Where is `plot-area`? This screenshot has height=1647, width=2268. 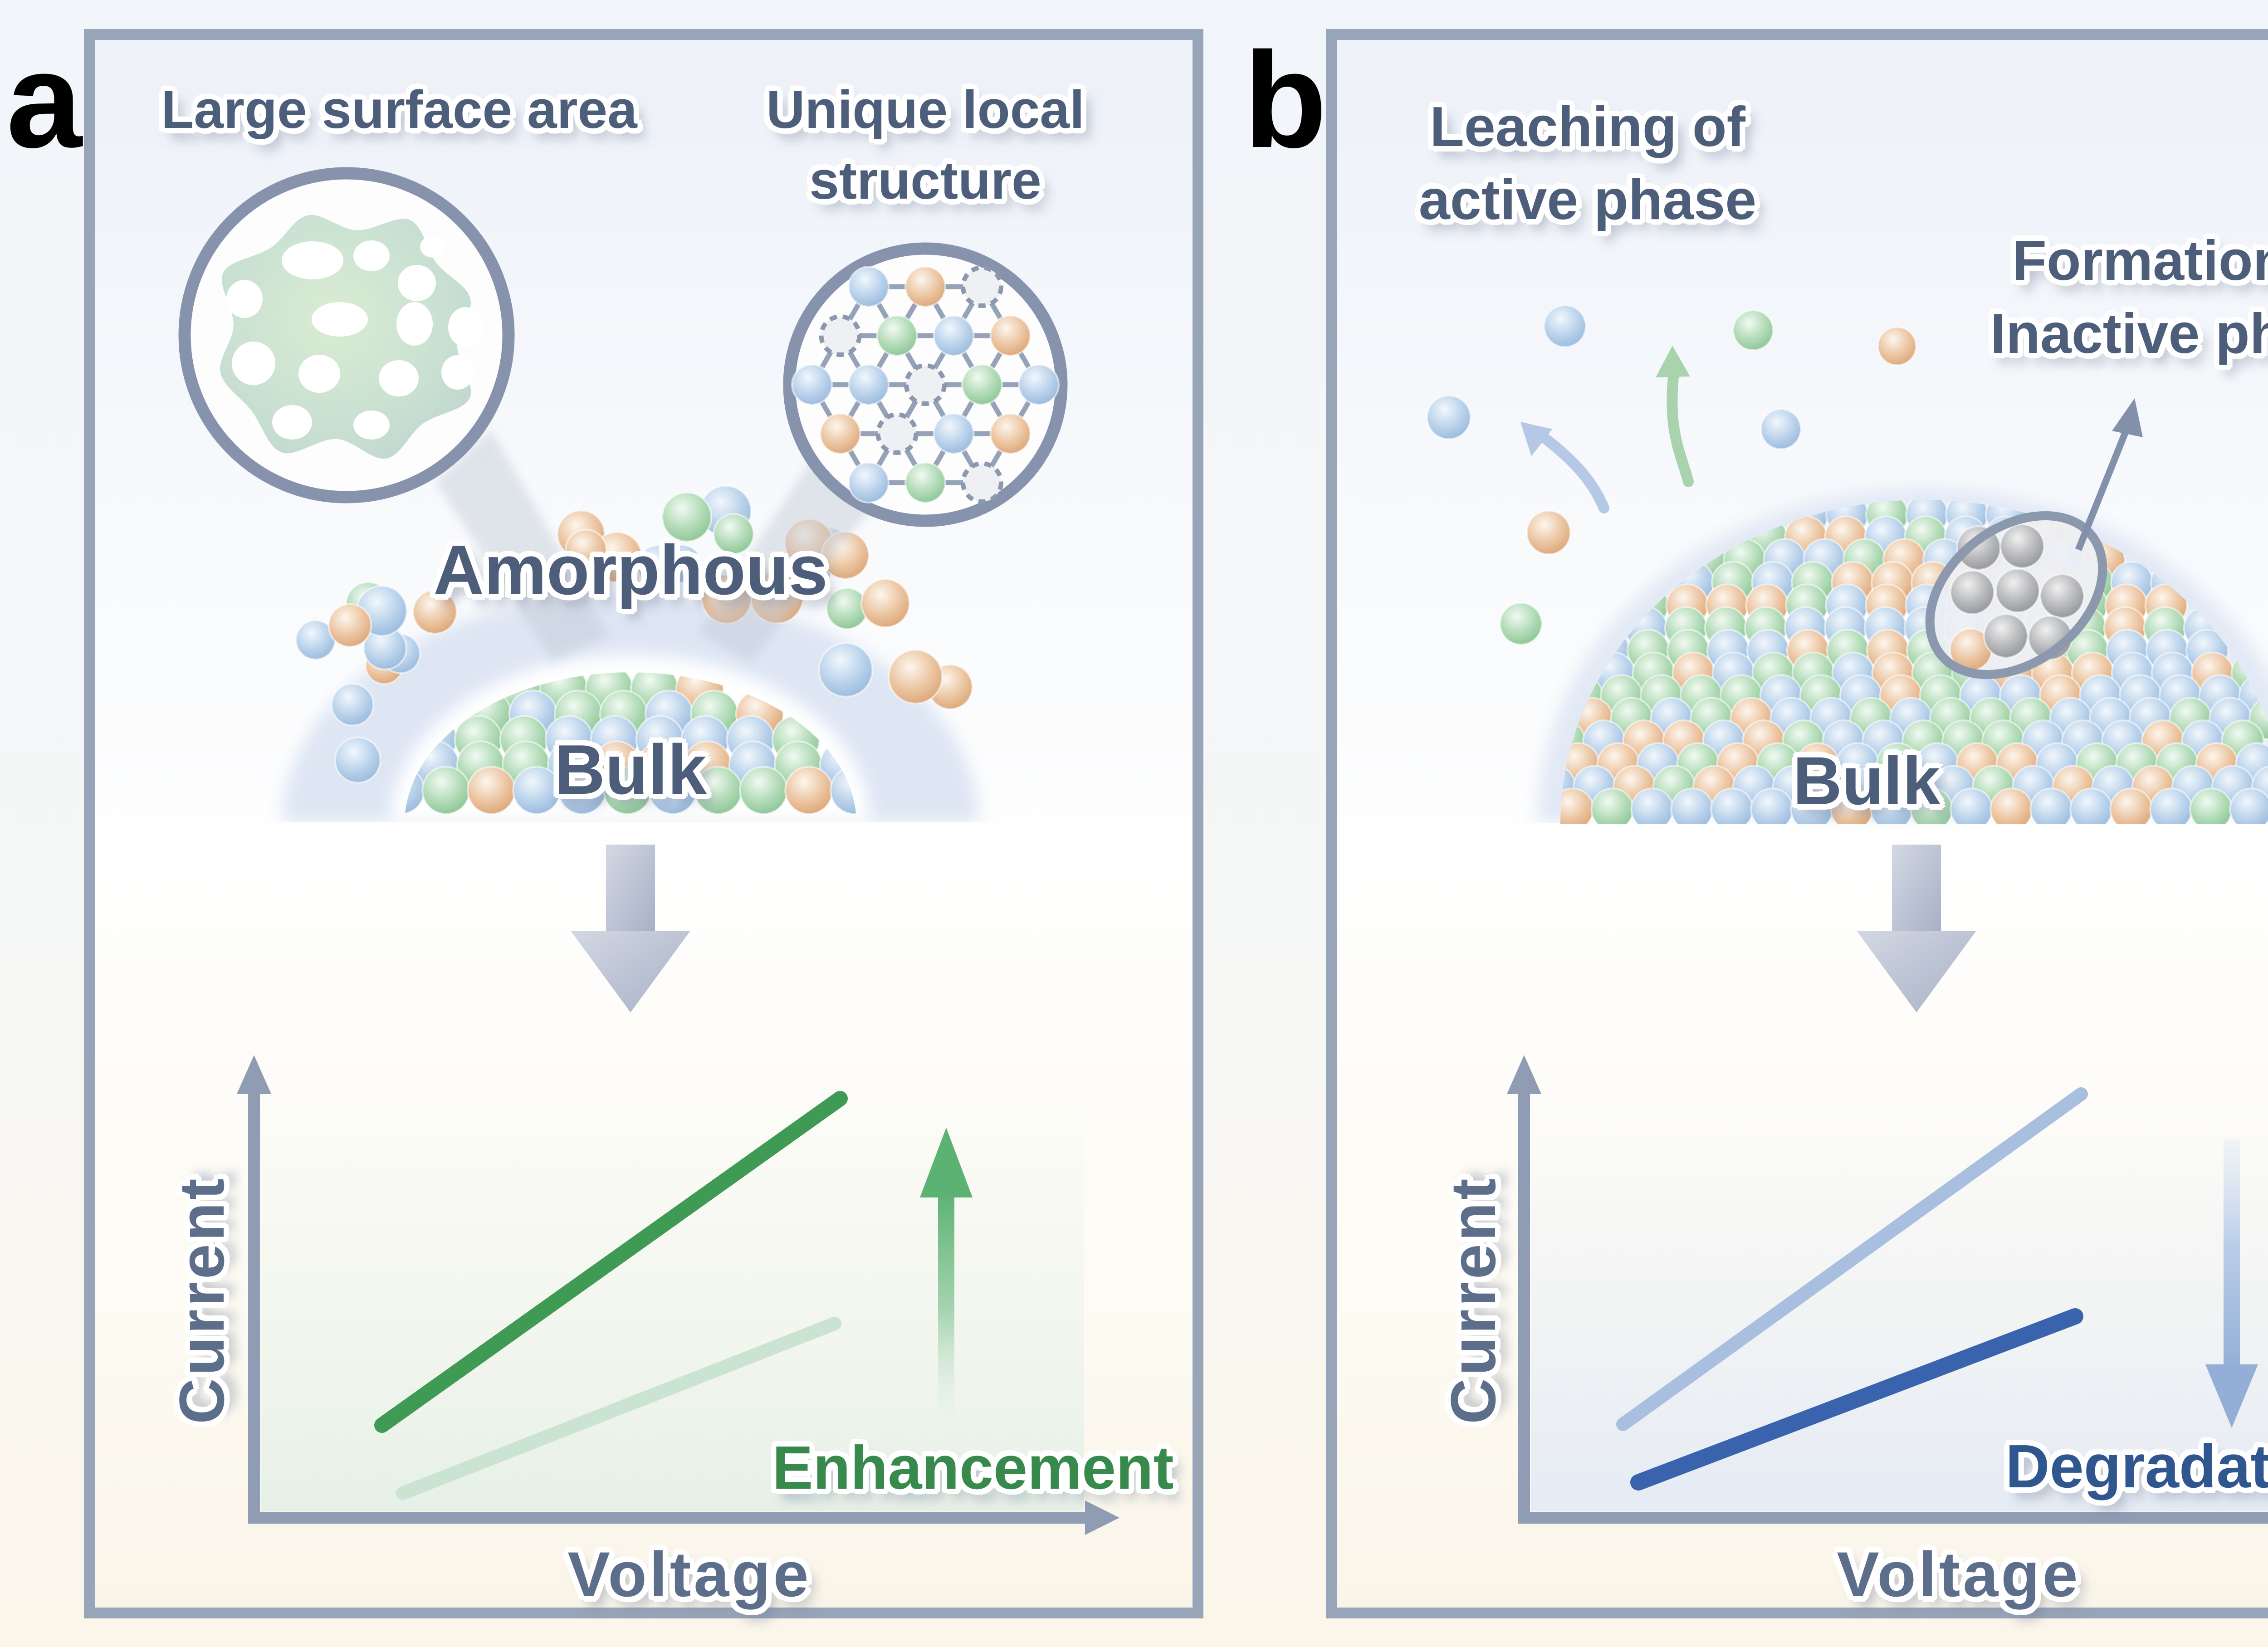
plot-area is located at coordinates (1900, 1305).